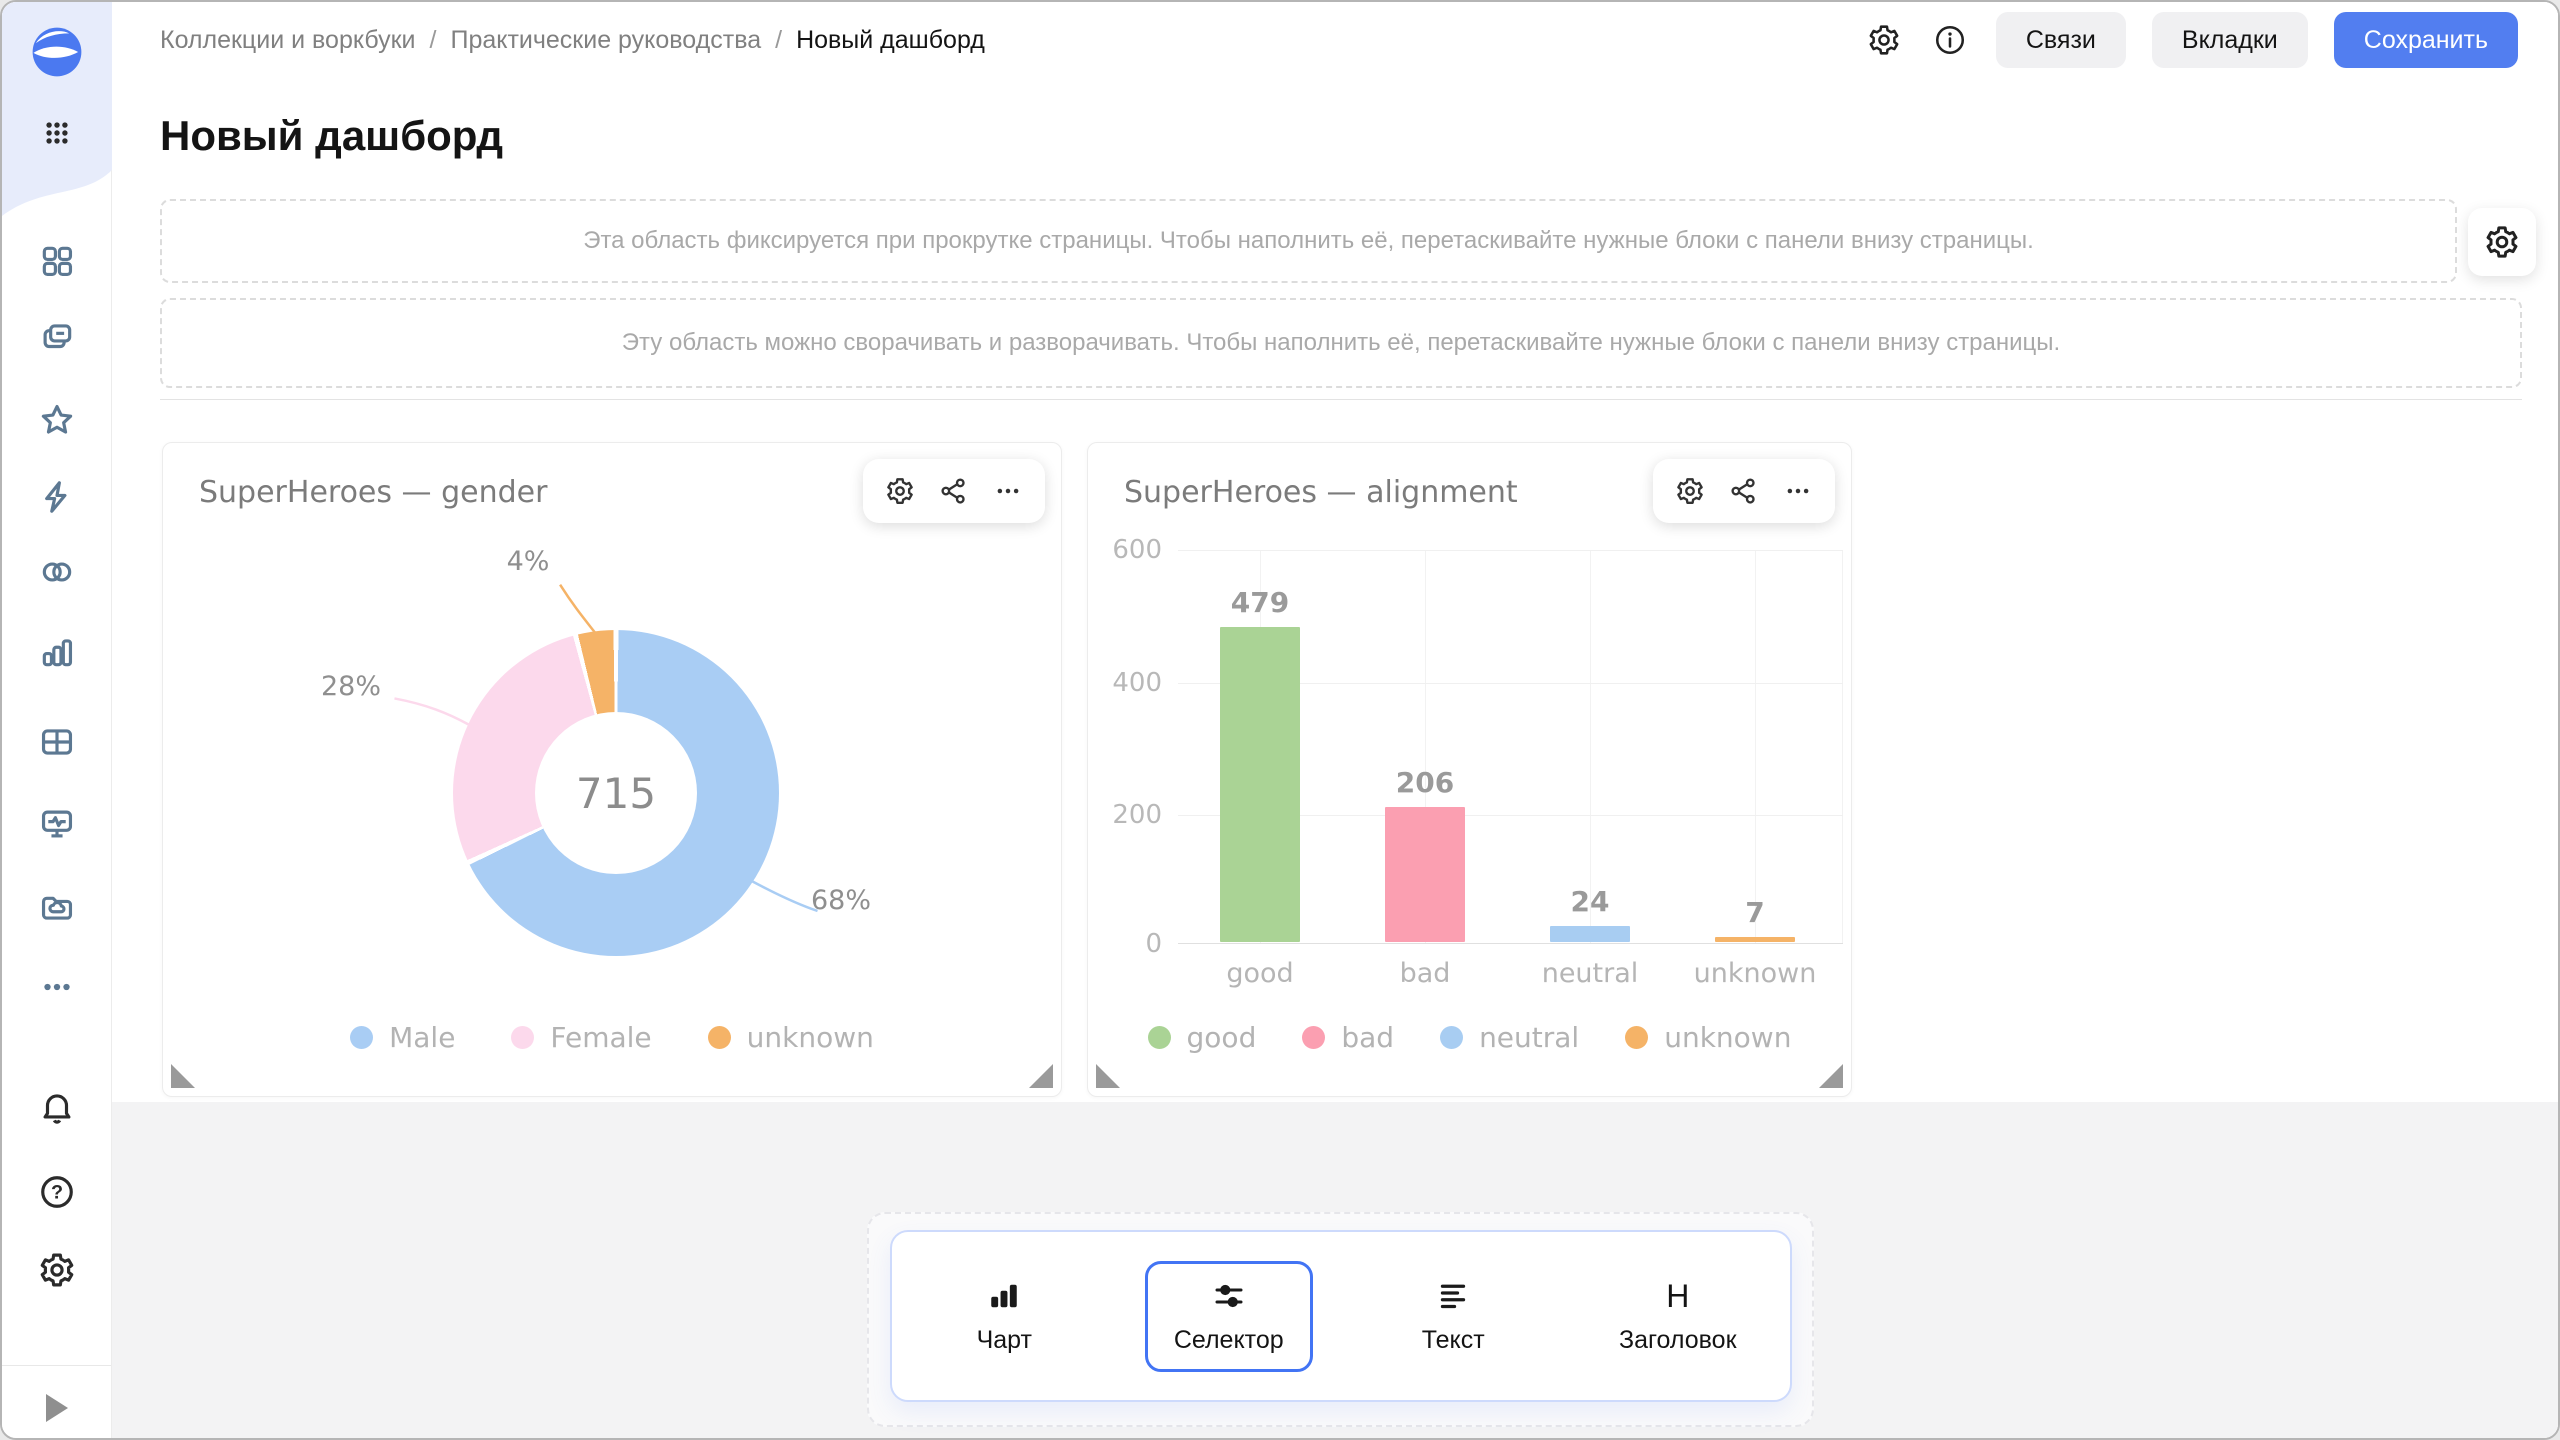 Image resolution: width=2560 pixels, height=1440 pixels. Describe the element at coordinates (2060, 40) in the screenshot. I see `relations-button: Связи` at that location.